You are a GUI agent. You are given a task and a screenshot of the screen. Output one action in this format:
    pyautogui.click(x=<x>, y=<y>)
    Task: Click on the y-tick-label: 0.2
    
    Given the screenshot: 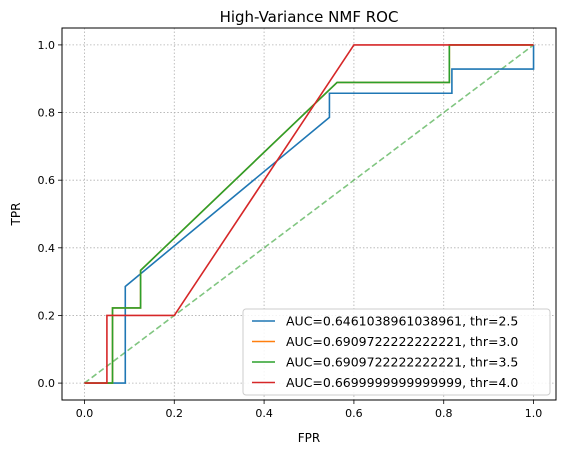 What is the action you would take?
    pyautogui.click(x=47, y=315)
    